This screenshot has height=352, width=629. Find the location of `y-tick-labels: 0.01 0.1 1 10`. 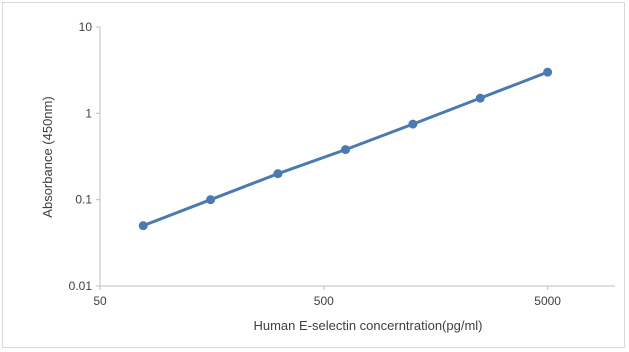

y-tick-labels: 0.01 0.1 1 10 is located at coordinates (81, 156).